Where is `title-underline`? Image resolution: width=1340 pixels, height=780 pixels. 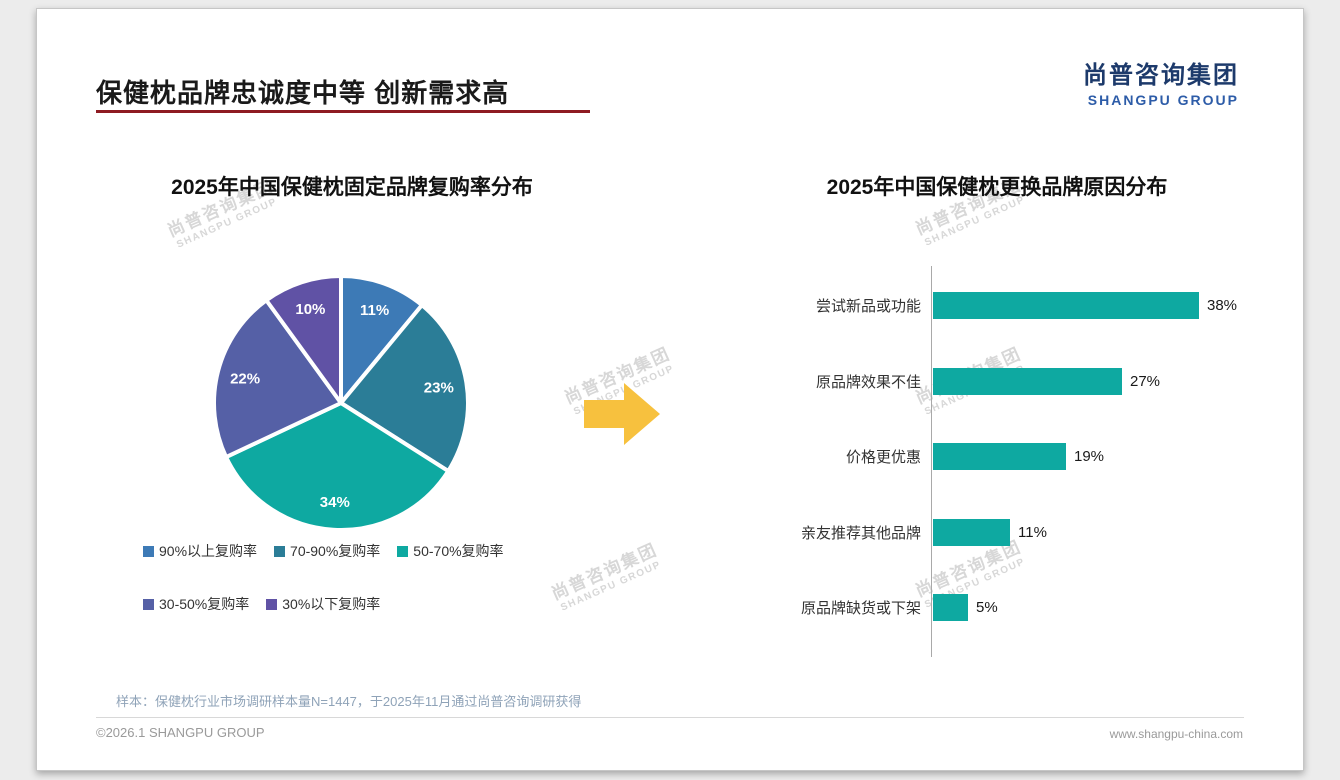
title-underline is located at coordinates (343, 111).